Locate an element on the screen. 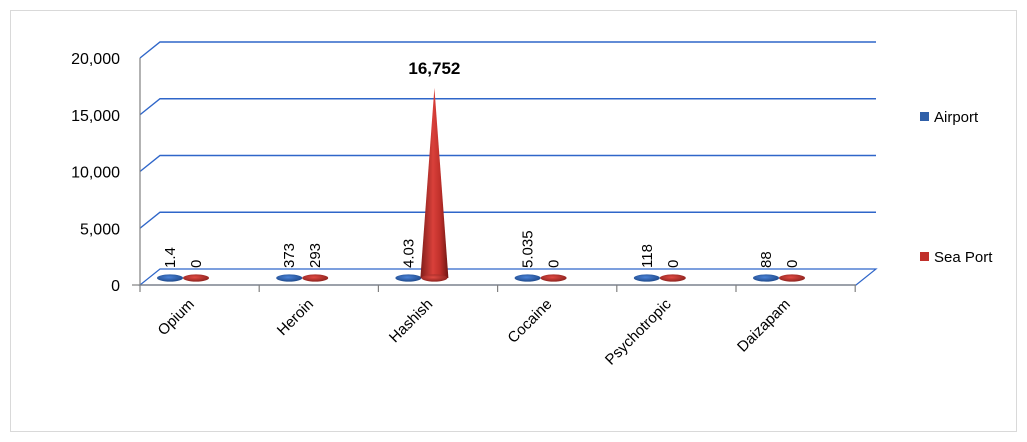  base-sea-port-hashish is located at coordinates (434, 278).